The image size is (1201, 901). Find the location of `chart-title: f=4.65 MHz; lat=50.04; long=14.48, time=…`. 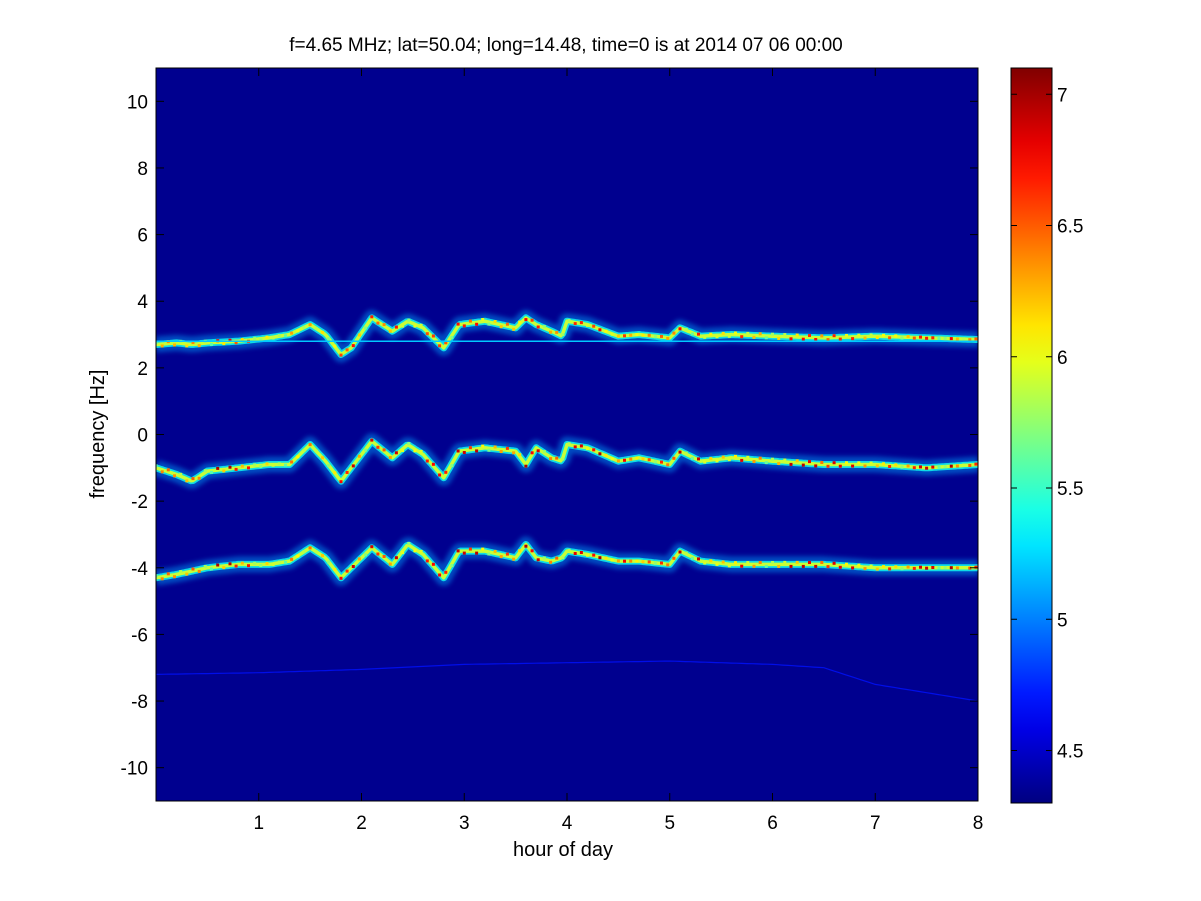

chart-title: f=4.65 MHz; lat=50.04; long=14.48, time=… is located at coordinates (566, 45).